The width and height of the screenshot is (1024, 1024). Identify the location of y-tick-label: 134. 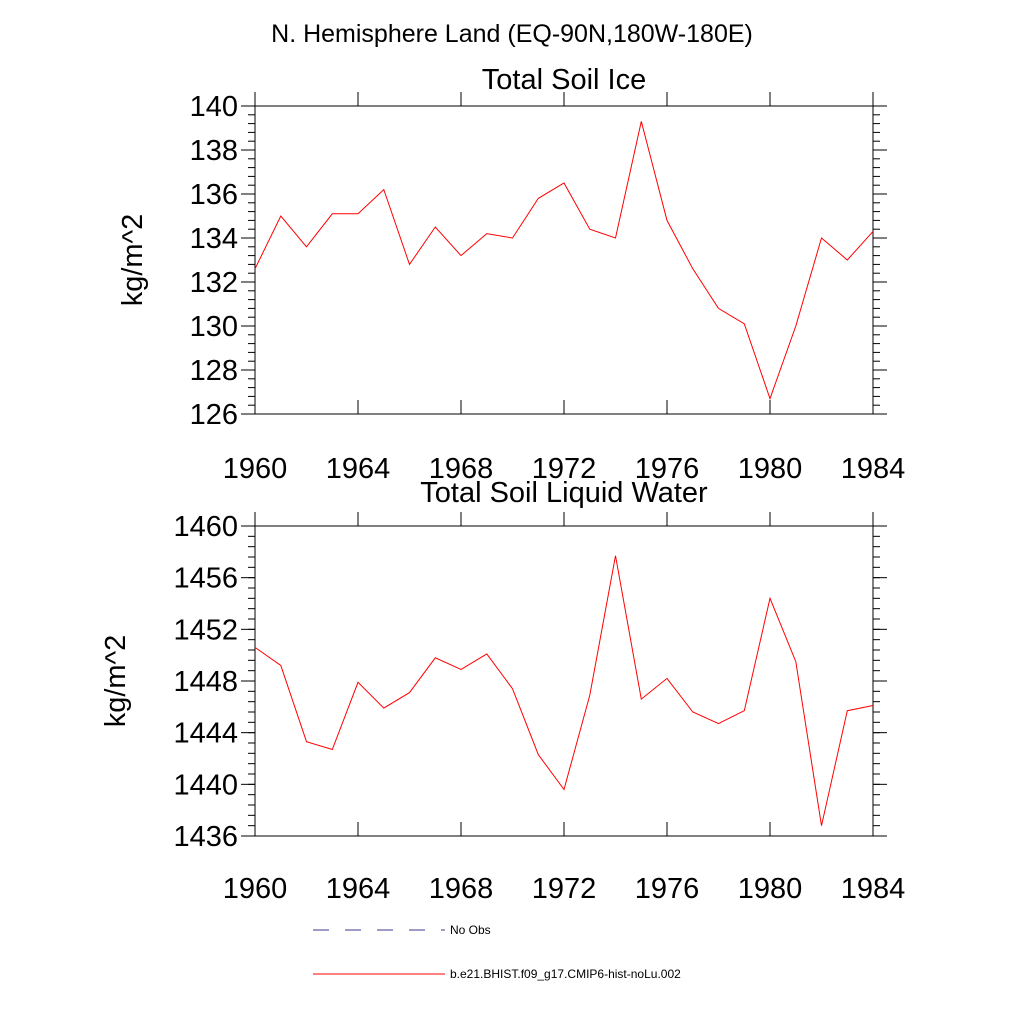
(214, 239).